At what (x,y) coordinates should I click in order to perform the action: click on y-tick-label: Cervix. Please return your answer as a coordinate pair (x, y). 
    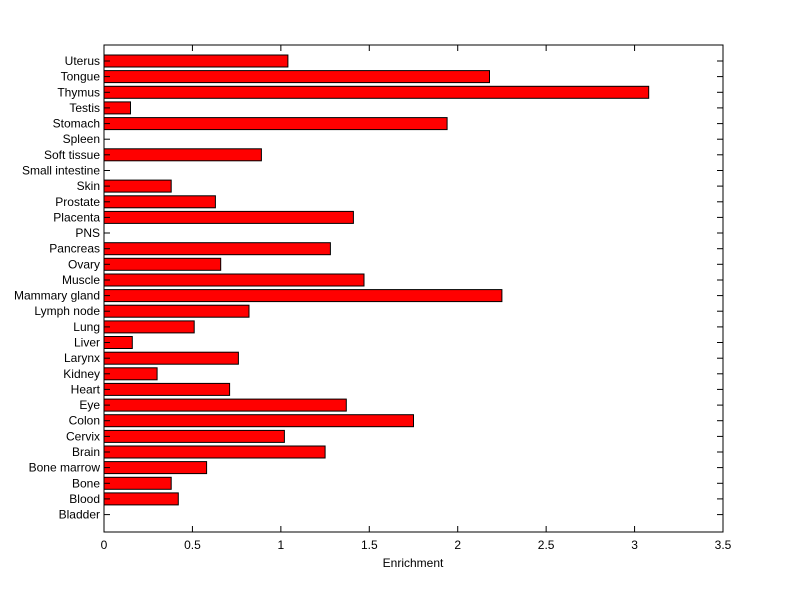
    Looking at the image, I should click on (83, 436).